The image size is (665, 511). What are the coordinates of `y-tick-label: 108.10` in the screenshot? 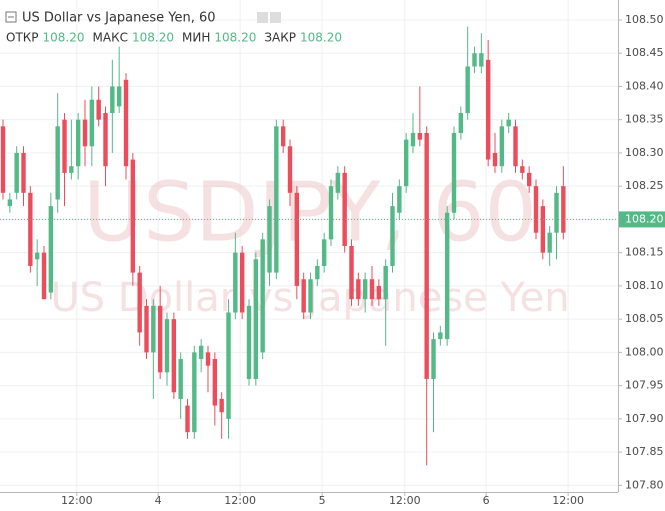 It's located at (644, 285).